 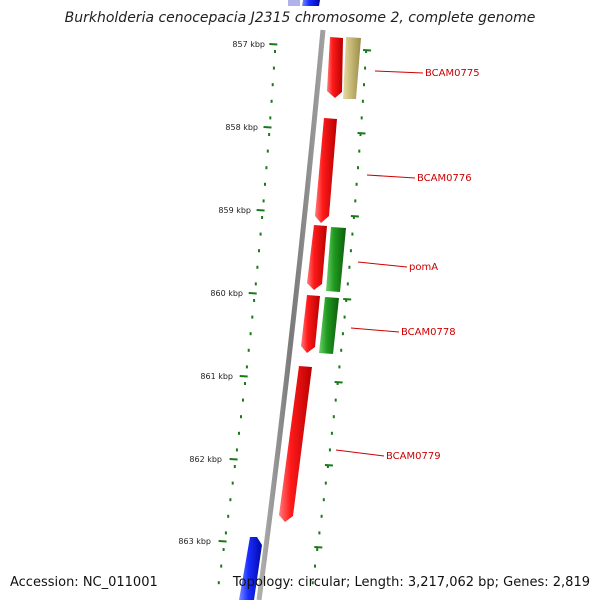 I want to click on gene-bcam0776, so click(x=326, y=170).